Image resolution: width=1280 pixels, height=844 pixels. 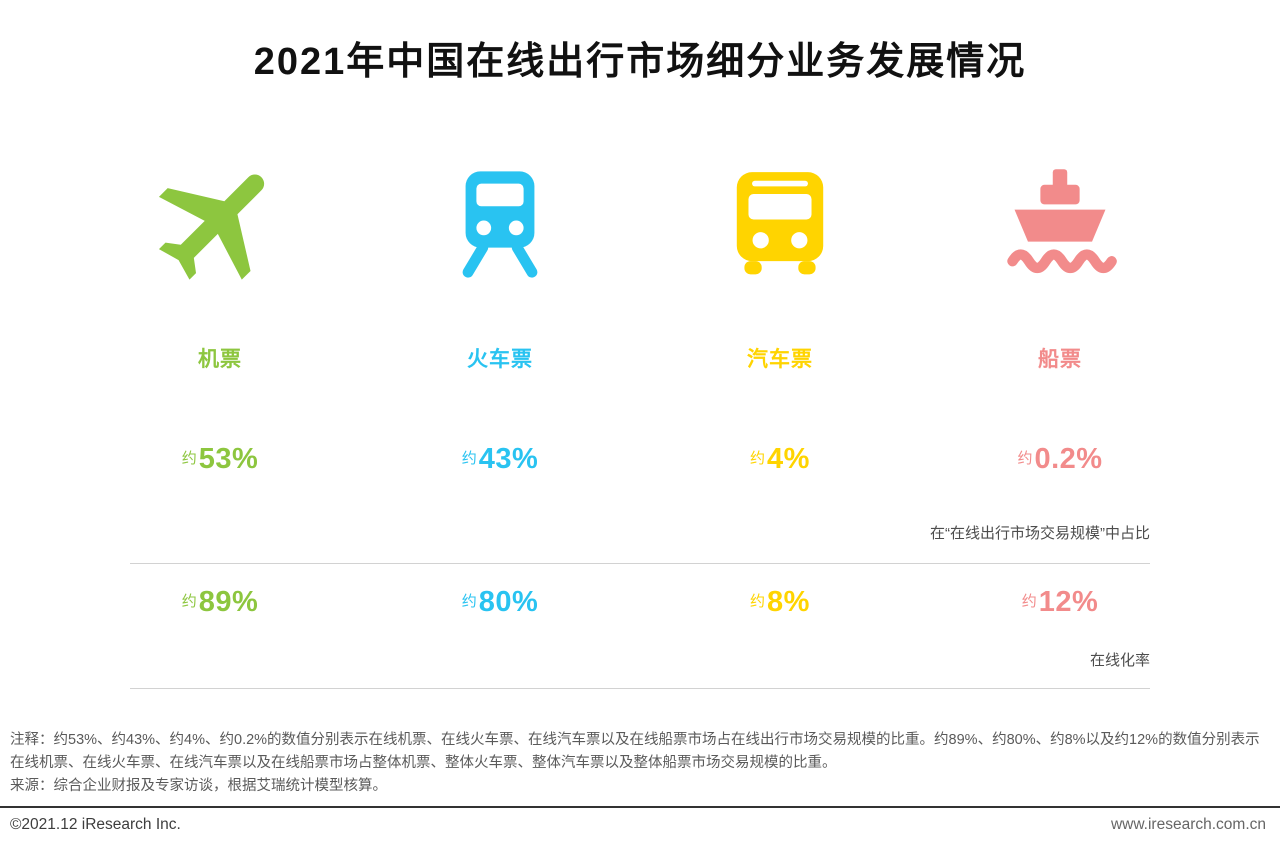 I want to click on rate-row-caption: 在线化率, so click(x=1119, y=660).